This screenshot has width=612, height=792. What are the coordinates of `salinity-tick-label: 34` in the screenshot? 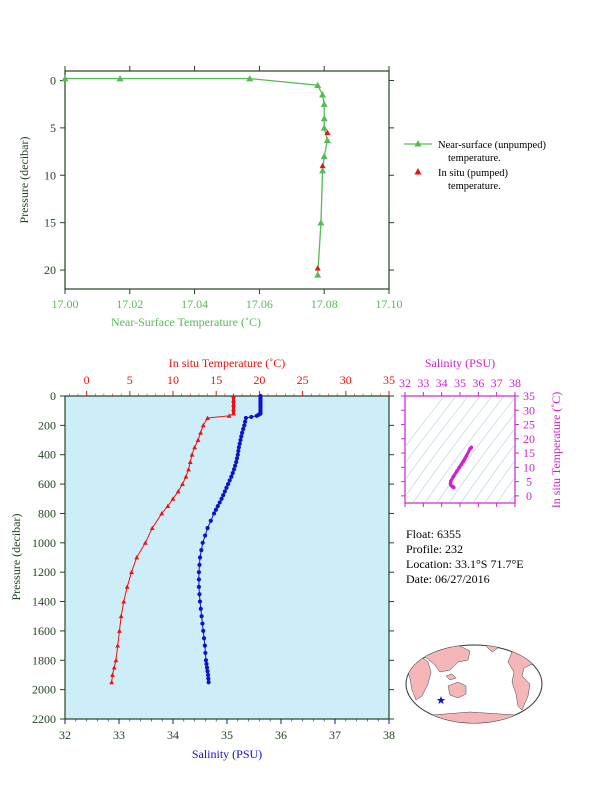 It's located at (173, 735).